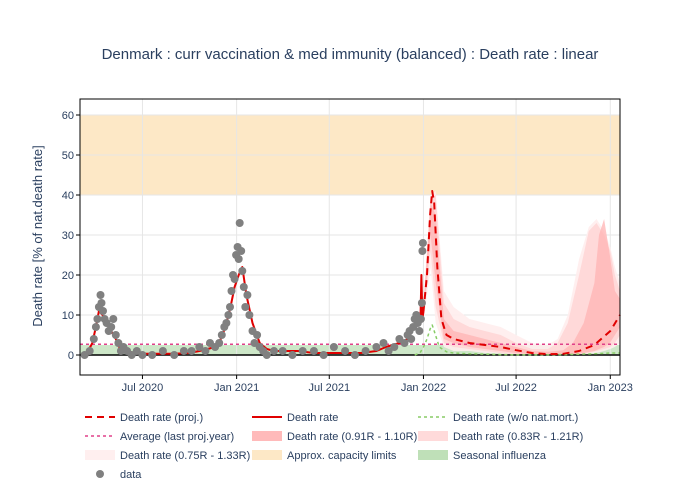 The height and width of the screenshot is (500, 700). Describe the element at coordinates (518, 437) in the screenshot. I see `legend-label: Death rate (0.83R - 1.21R)` at that location.